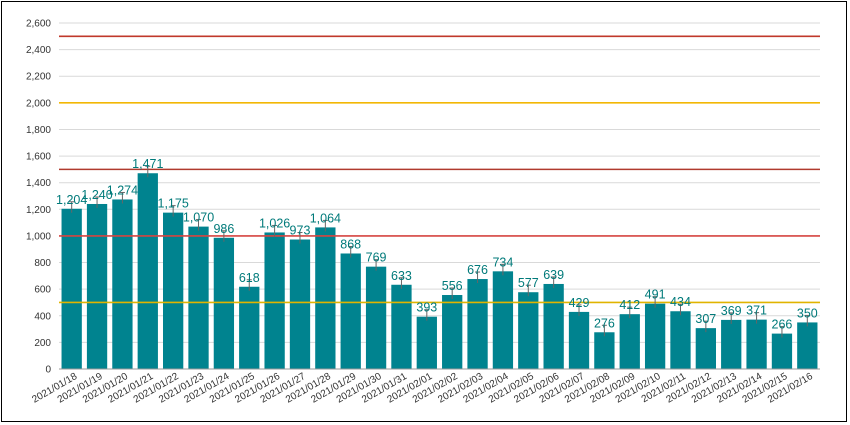 The height and width of the screenshot is (425, 850). I want to click on data-label: 1,471, so click(147, 164).